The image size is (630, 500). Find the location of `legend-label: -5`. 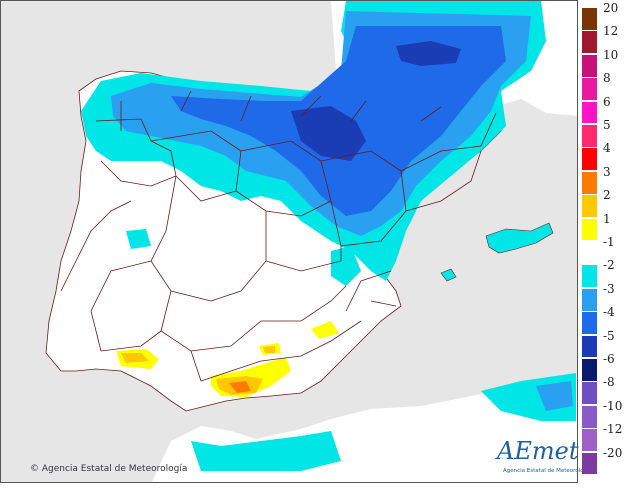

legend-label: -5 is located at coordinates (609, 335).